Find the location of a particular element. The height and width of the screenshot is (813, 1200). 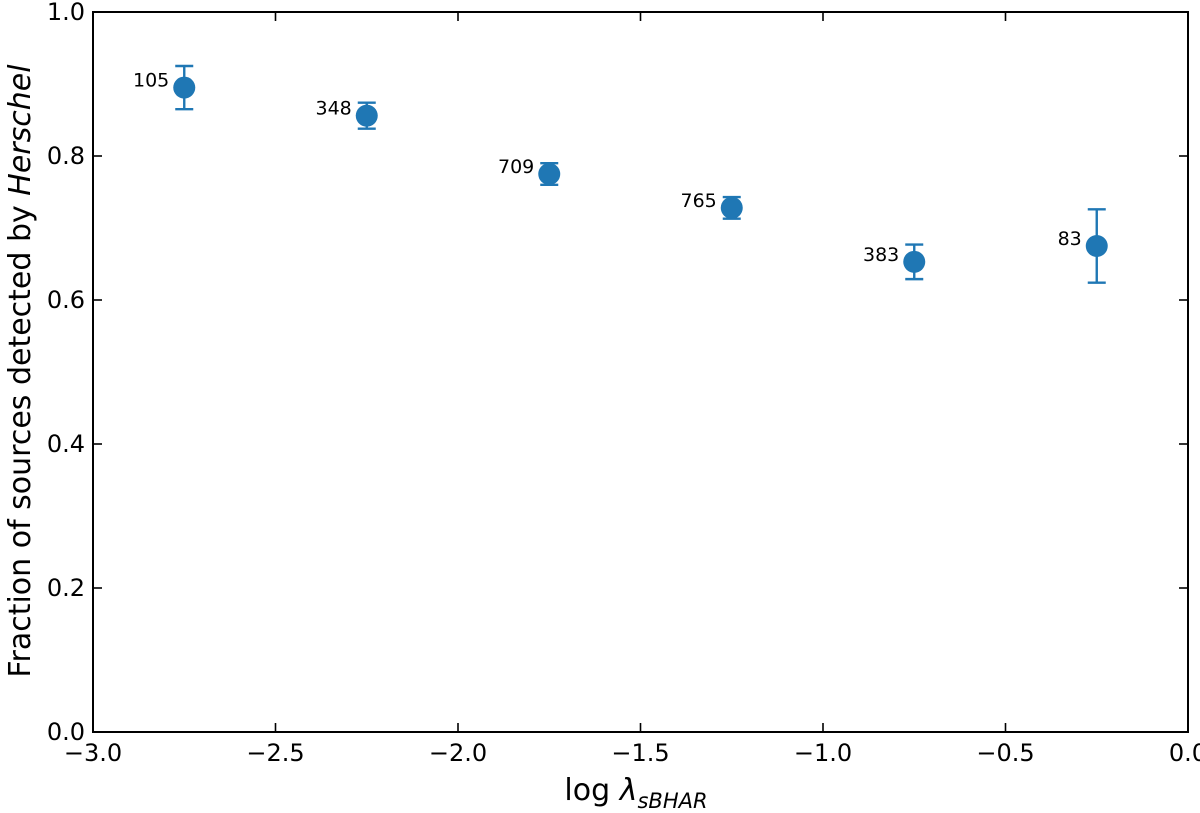

x-axis-title-prefix: log is located at coordinates (591, 790).